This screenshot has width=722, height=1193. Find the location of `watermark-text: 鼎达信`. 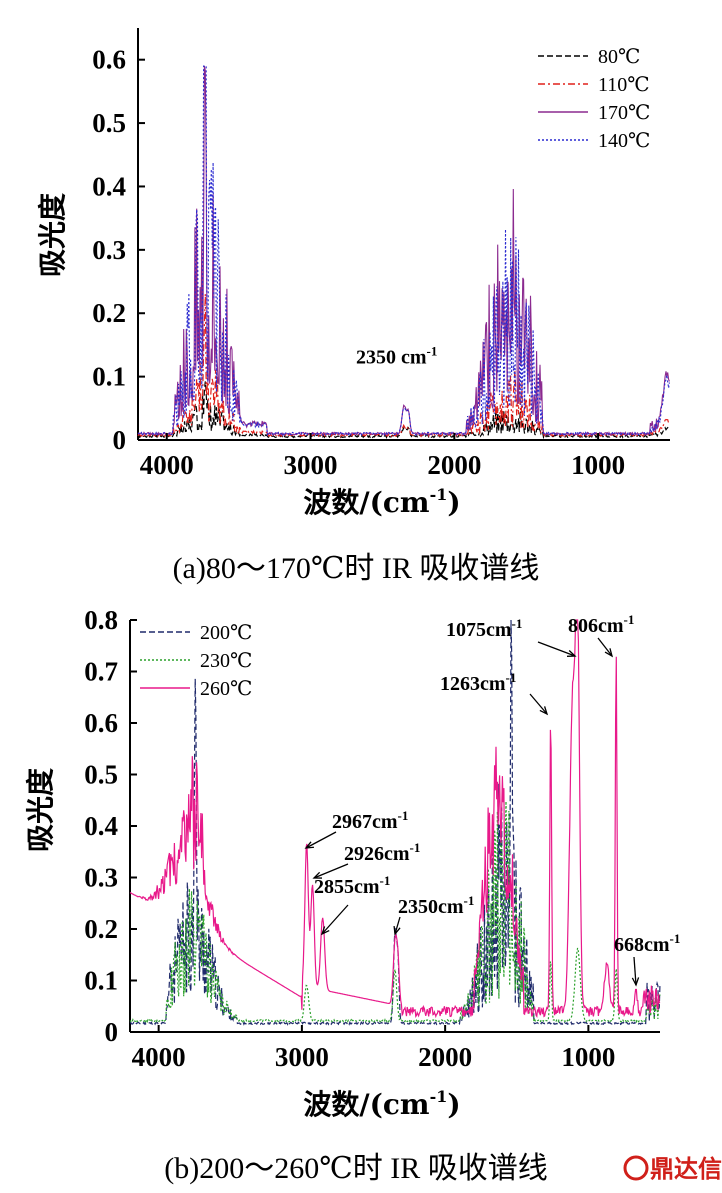

watermark-text: 鼎达信 is located at coordinates (686, 1169).